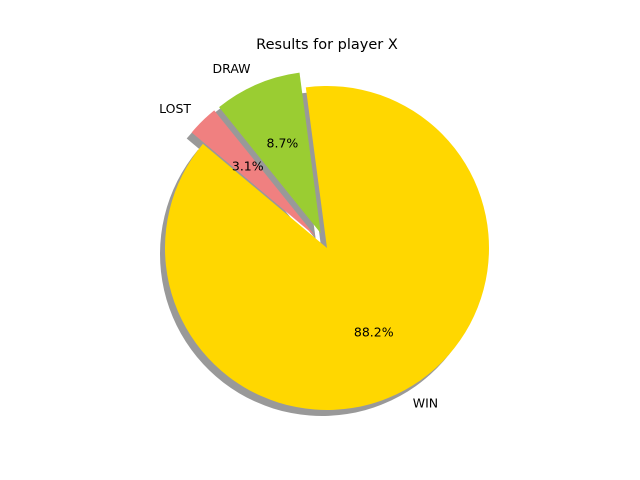  What do you see at coordinates (283, 142) in the screenshot?
I see `slice-percent-draw: 8.7%` at bounding box center [283, 142].